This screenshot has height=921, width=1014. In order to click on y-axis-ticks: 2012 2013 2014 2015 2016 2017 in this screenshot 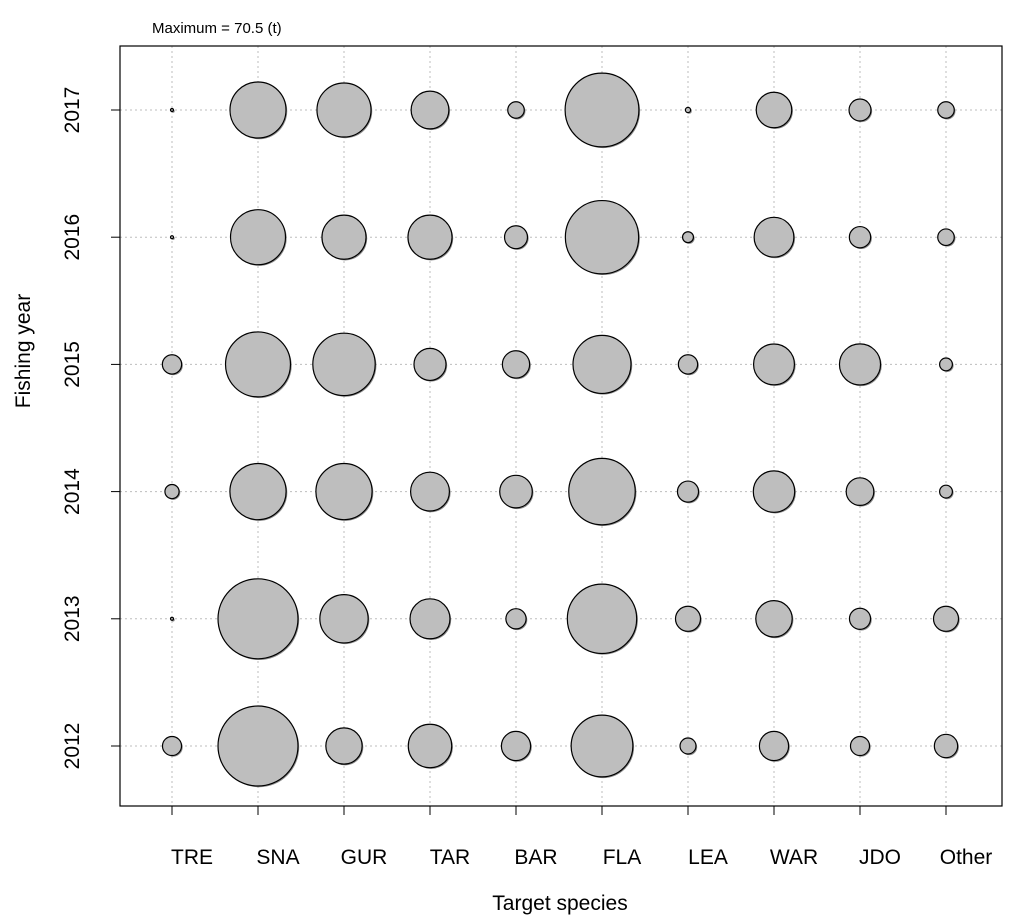, I will do `click(90, 428)`.